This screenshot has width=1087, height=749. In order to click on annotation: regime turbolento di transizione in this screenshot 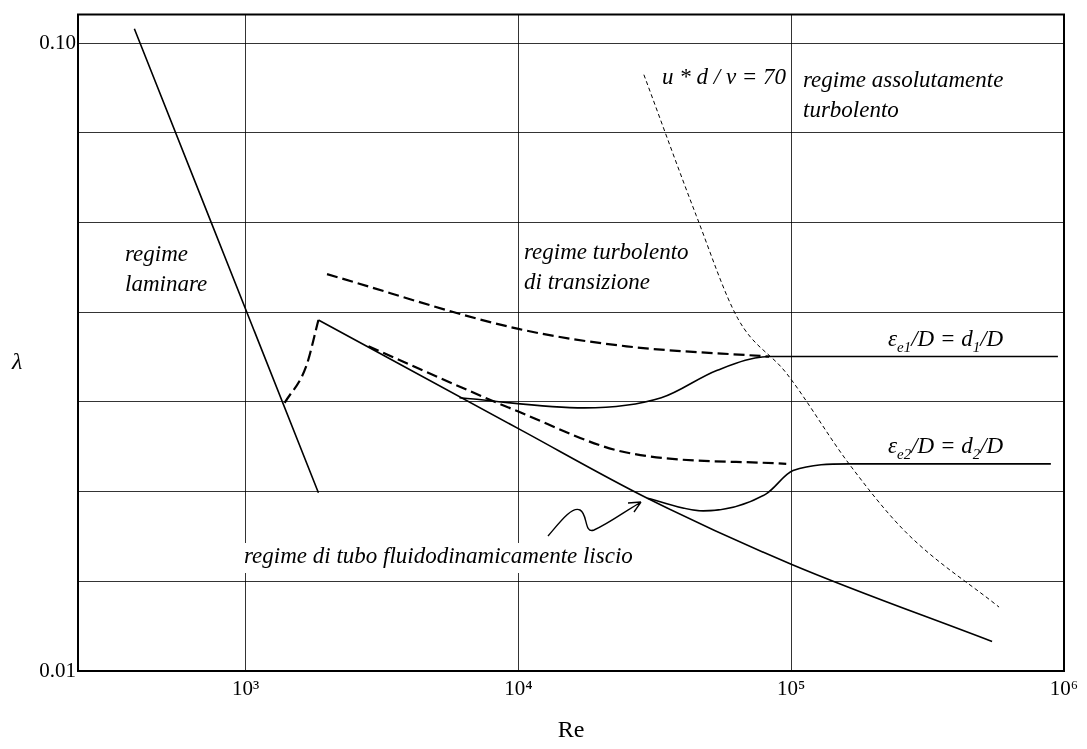, I will do `click(606, 266)`.